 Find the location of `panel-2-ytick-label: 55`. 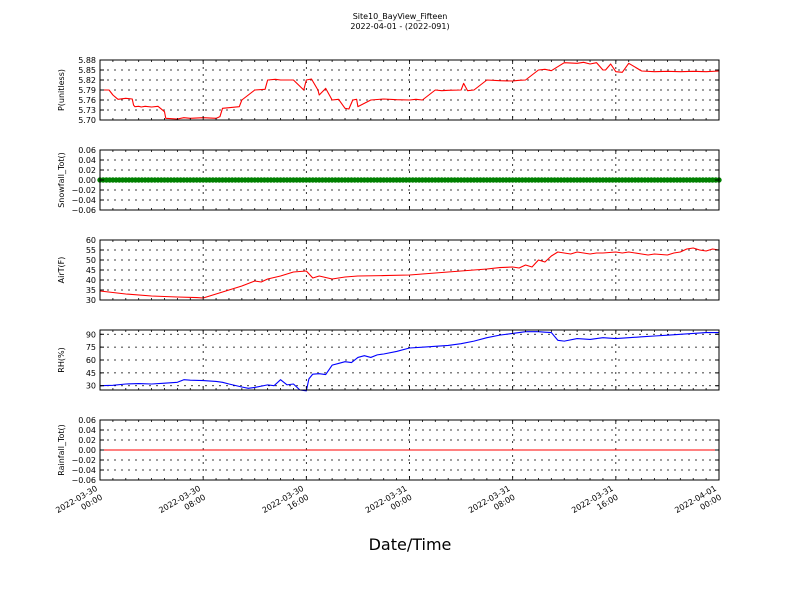

panel-2-ytick-label: 55 is located at coordinates (91, 250).